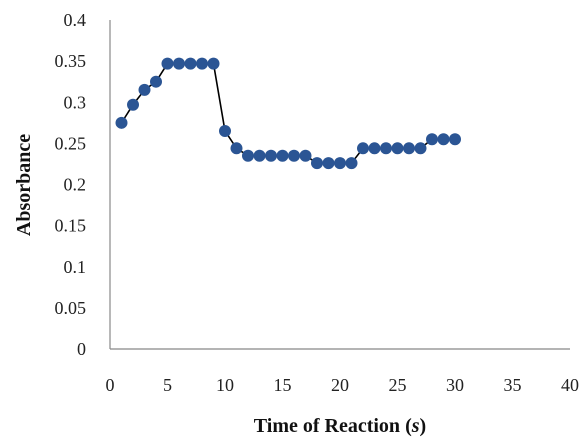 The width and height of the screenshot is (585, 439). Describe the element at coordinates (225, 385) in the screenshot. I see `x-tick-label: 10` at that location.